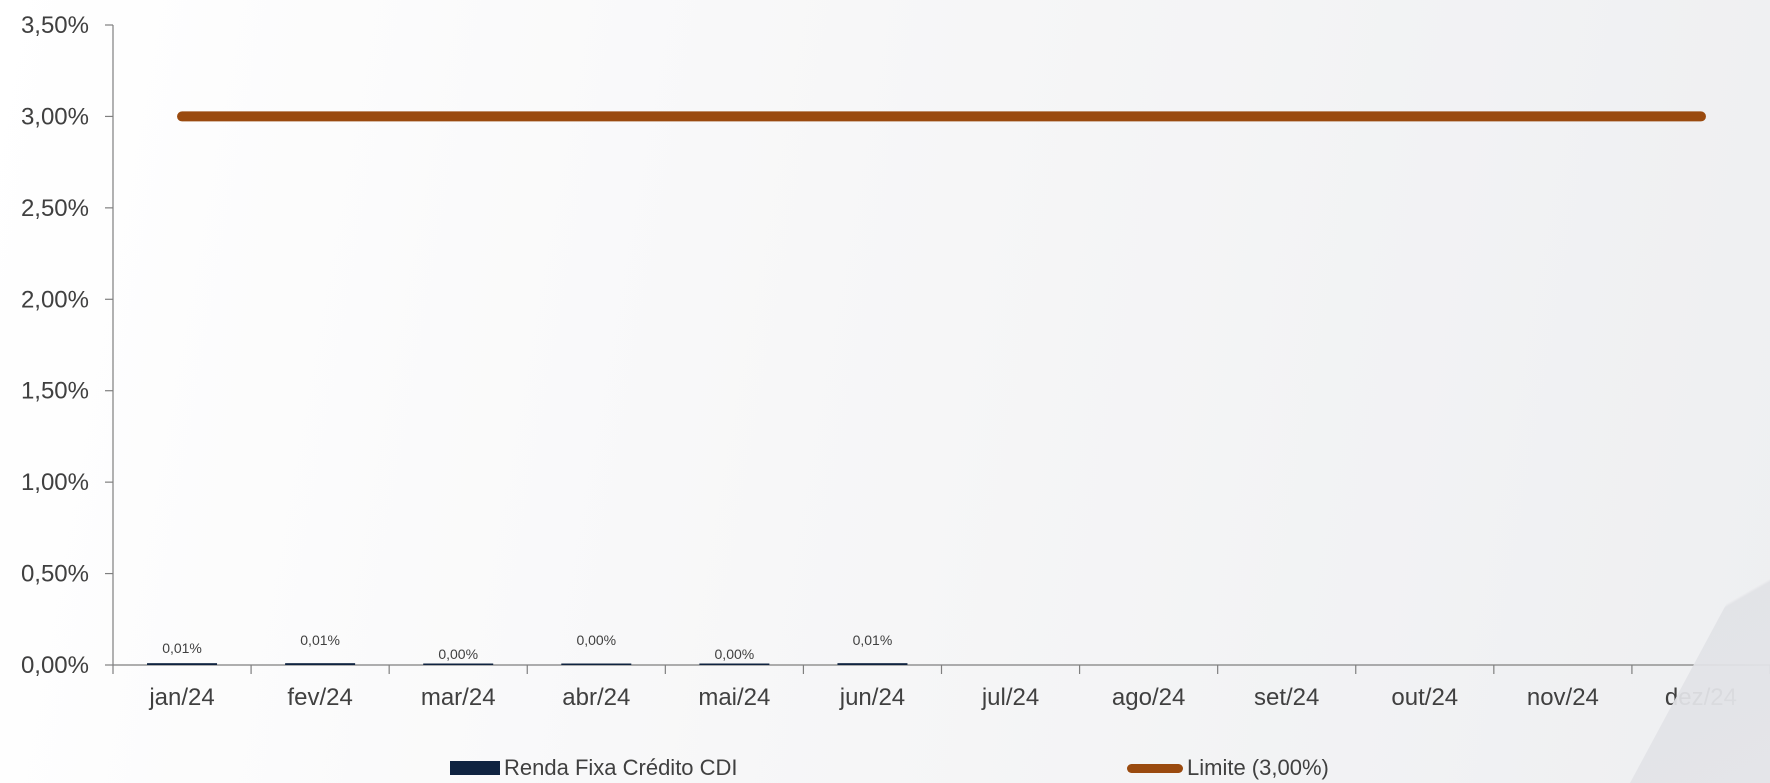  What do you see at coordinates (319, 697) in the screenshot?
I see `x-tick-label: fev/24` at bounding box center [319, 697].